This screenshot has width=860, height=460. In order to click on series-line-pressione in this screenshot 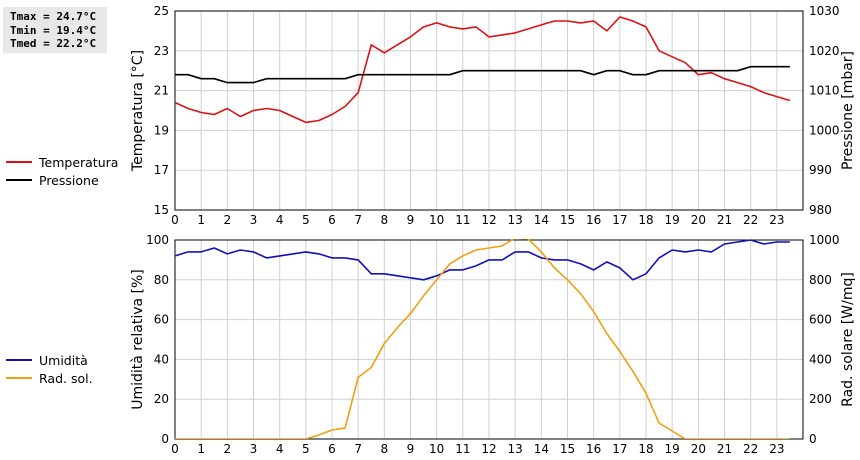, I will do `click(482, 74)`.